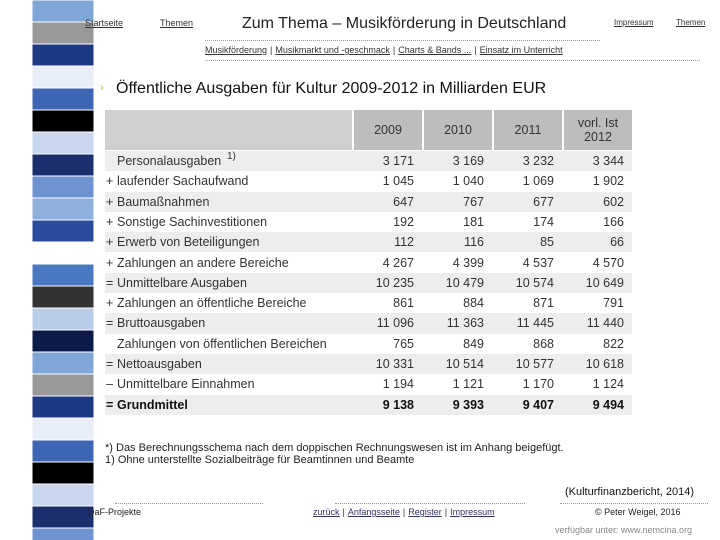 The image size is (720, 540). What do you see at coordinates (203, 262) in the screenshot?
I see `row-label: Zahlungen an andere Bereiche` at bounding box center [203, 262].